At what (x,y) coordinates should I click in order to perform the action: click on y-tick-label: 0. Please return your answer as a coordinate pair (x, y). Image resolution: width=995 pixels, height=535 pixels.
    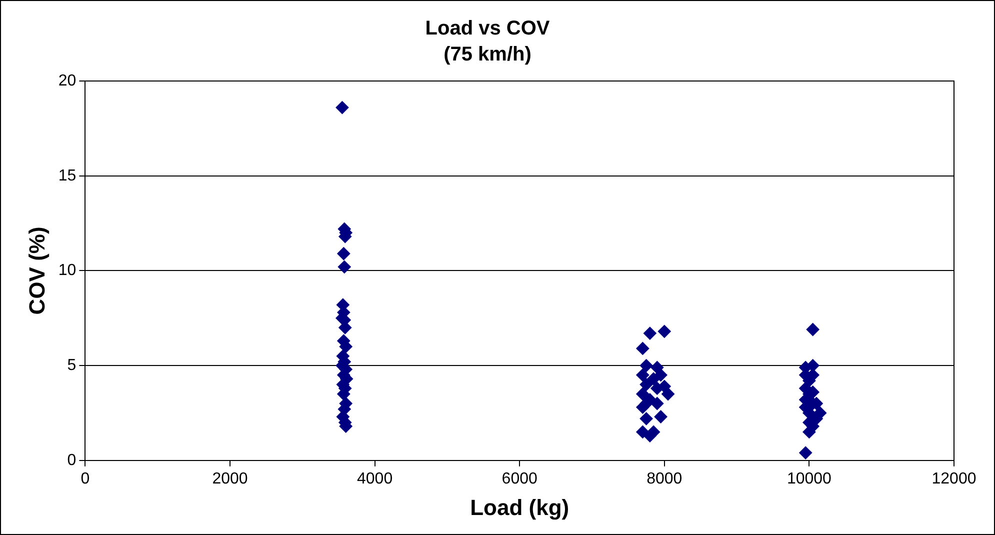
    Looking at the image, I should click on (71, 460).